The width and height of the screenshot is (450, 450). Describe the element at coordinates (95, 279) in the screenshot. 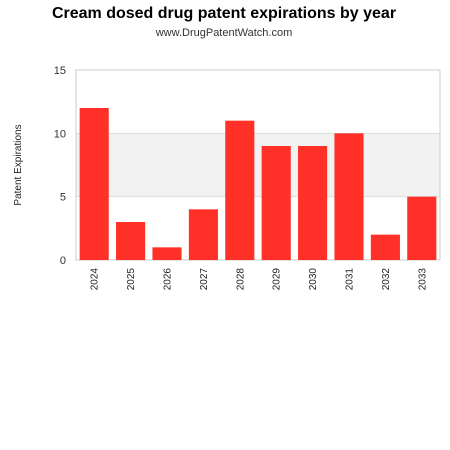

I see `x-tick-label: 2024` at that location.